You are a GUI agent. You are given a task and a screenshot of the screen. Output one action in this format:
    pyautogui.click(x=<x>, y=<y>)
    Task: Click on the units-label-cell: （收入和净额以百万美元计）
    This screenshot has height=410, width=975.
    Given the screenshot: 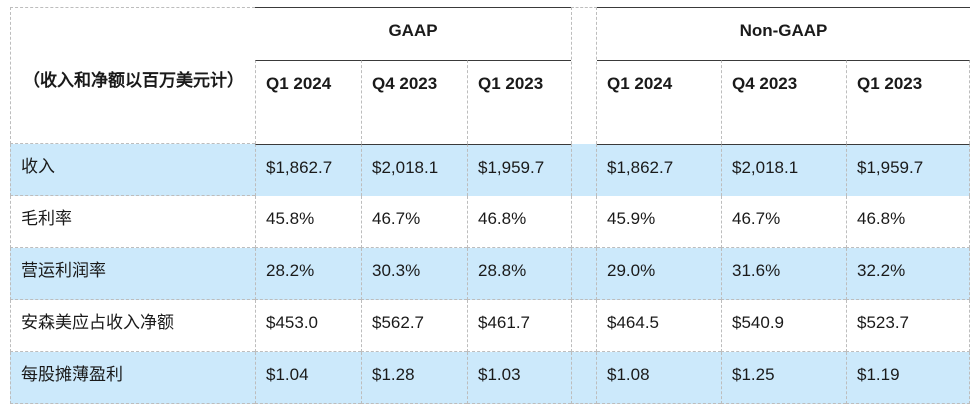 What is the action you would take?
    pyautogui.click(x=132, y=75)
    